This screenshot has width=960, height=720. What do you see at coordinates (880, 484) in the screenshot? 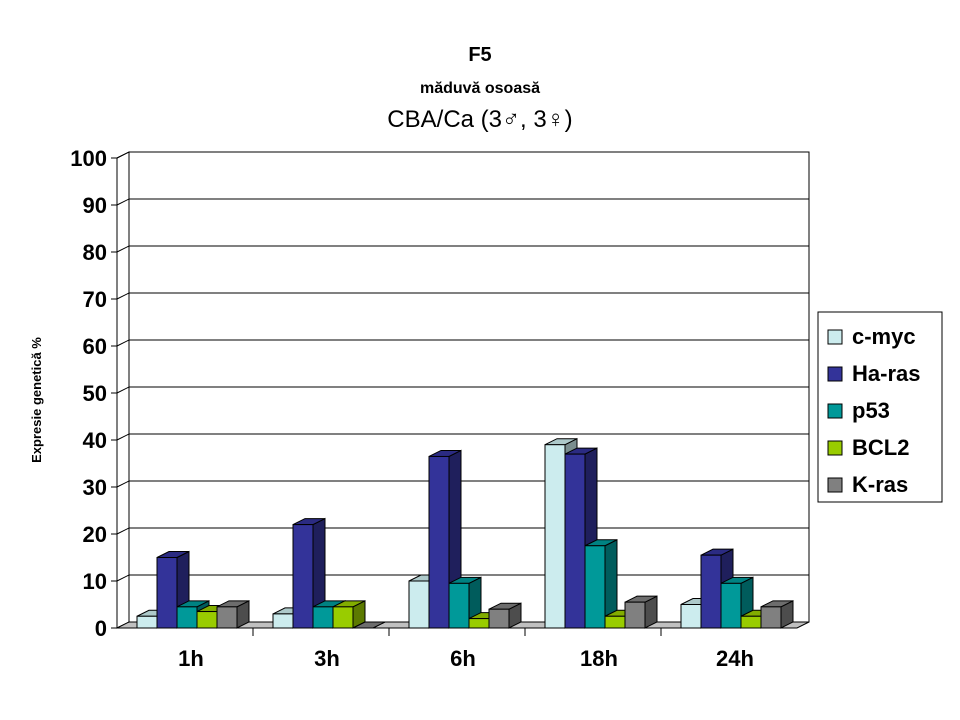
I see `legend-label: K-ras` at bounding box center [880, 484].